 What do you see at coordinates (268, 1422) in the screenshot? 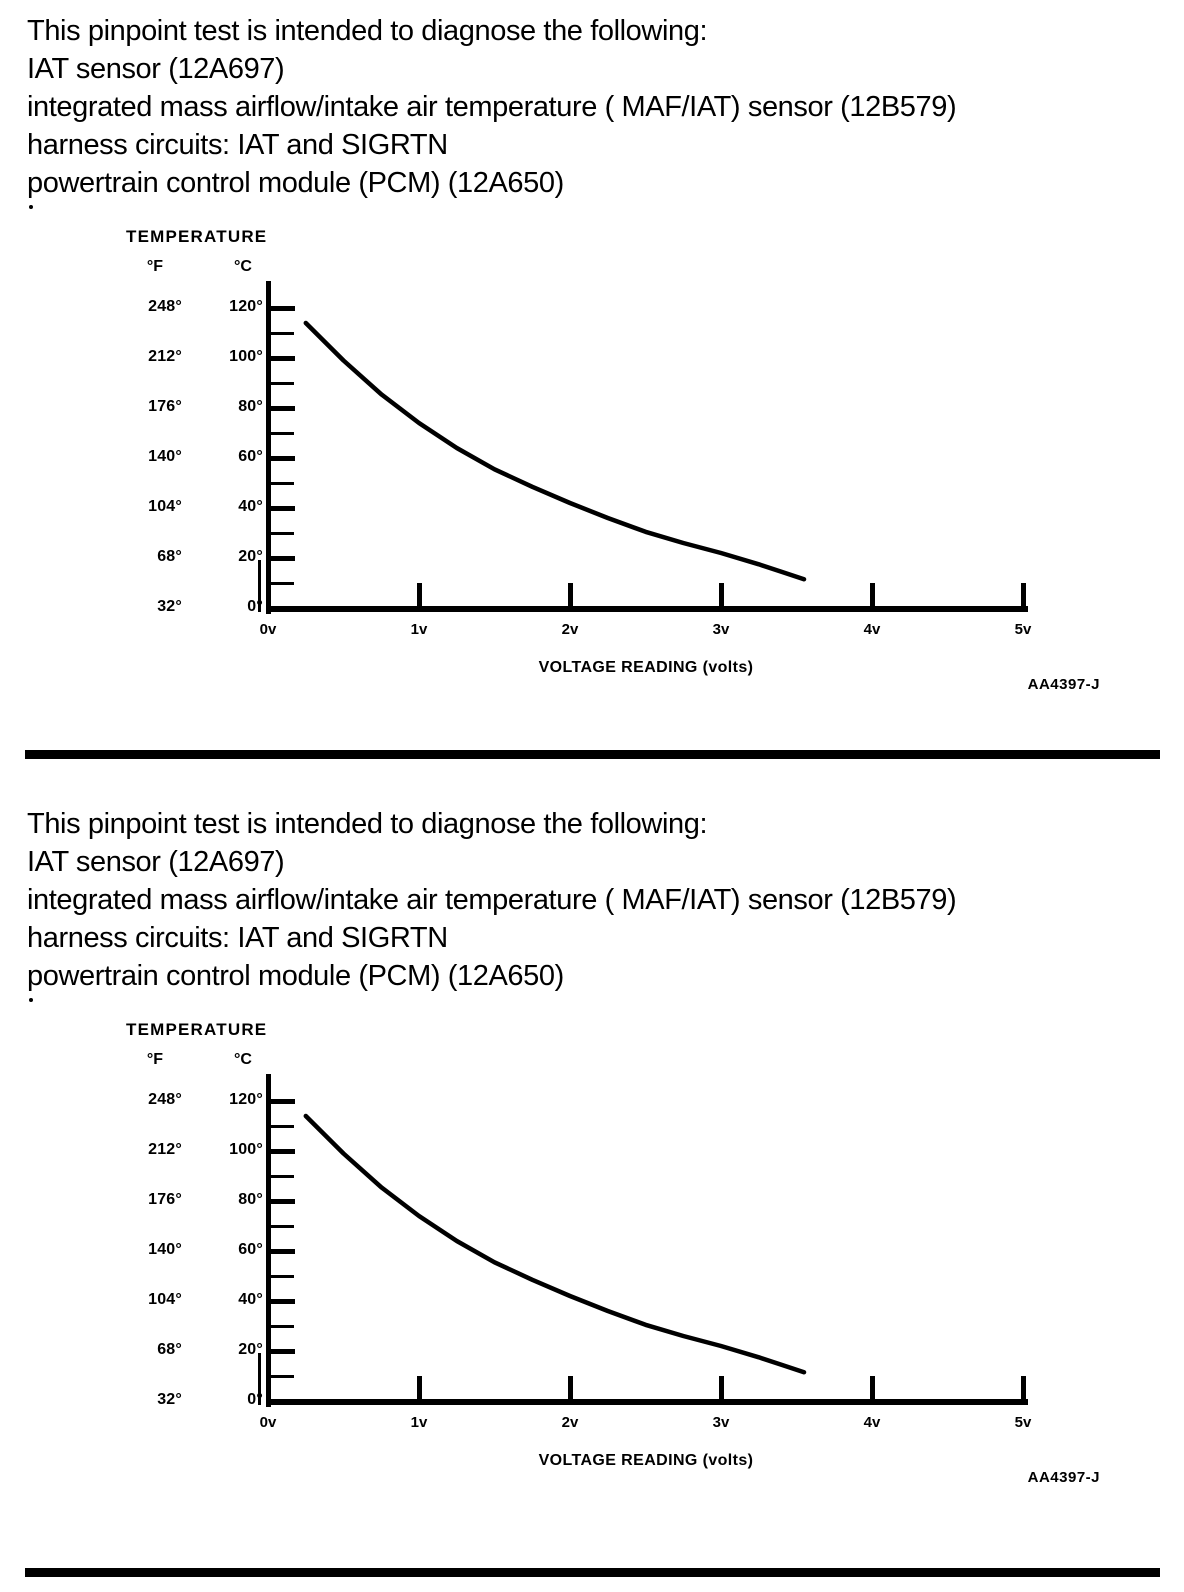
I see `x-tick-label: 0v` at bounding box center [268, 1422].